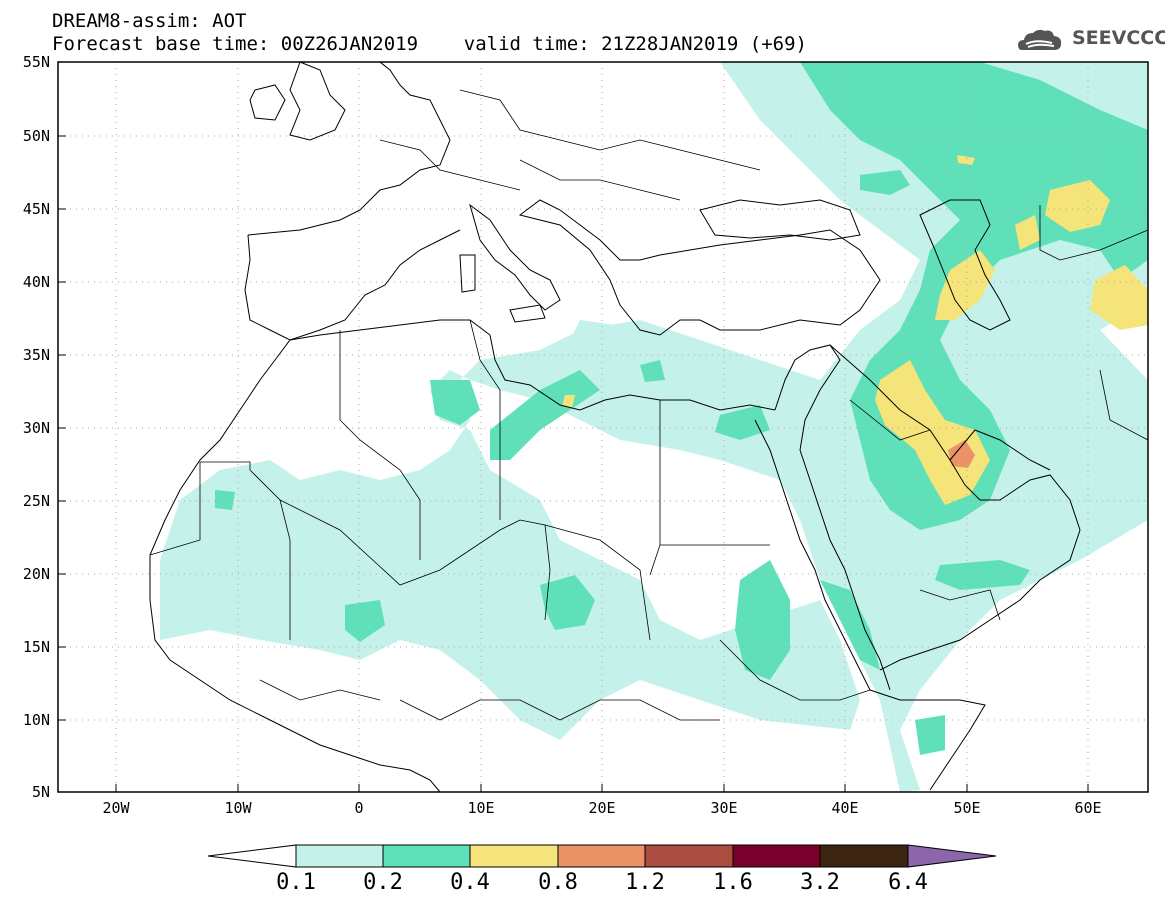 Image resolution: width=1165 pixels, height=905 pixels. What do you see at coordinates (602, 808) in the screenshot?
I see `lon-label: 20E` at bounding box center [602, 808].